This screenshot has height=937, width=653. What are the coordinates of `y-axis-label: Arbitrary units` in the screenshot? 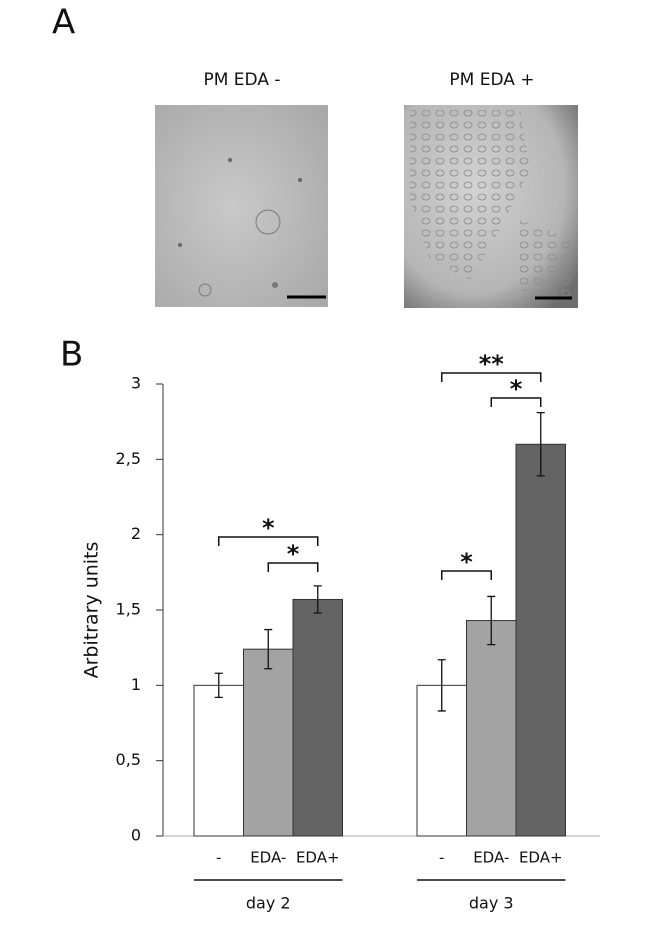 It's located at (92, 610).